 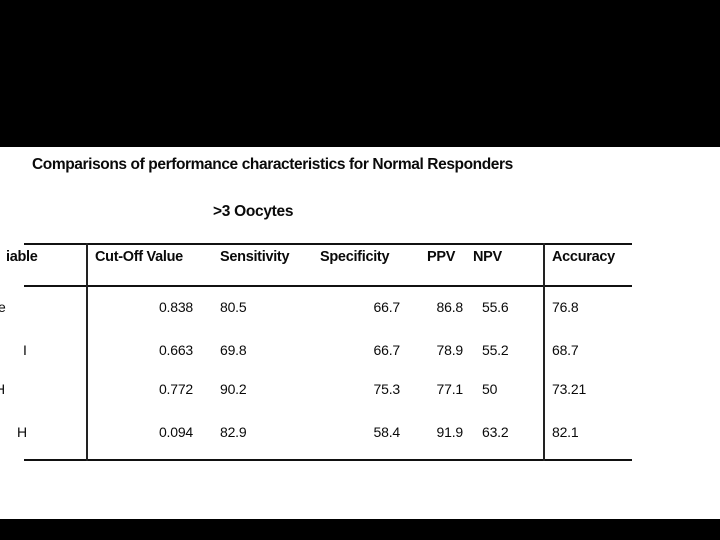 What do you see at coordinates (487, 257) in the screenshot?
I see `header-npv: NPV` at bounding box center [487, 257].